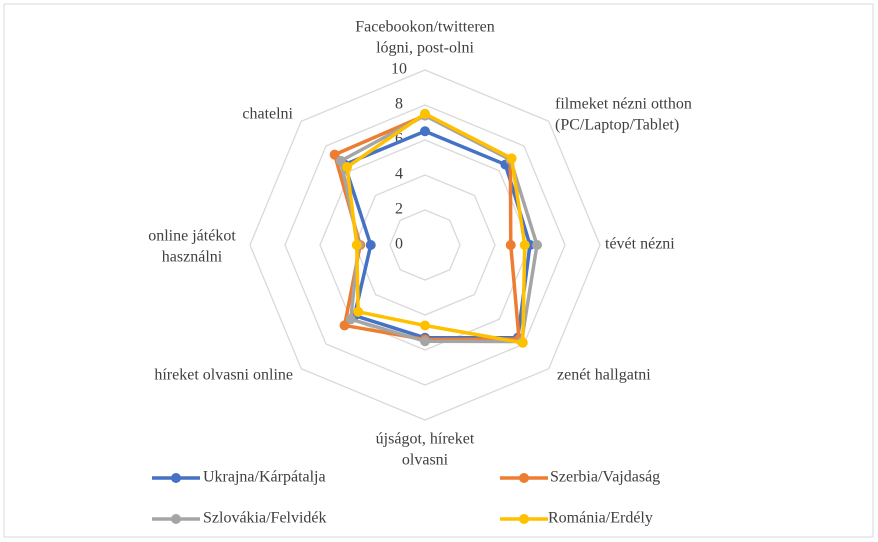 The height and width of the screenshot is (542, 878). Describe the element at coordinates (192, 257) in the screenshot. I see `axis-label: használni` at that location.